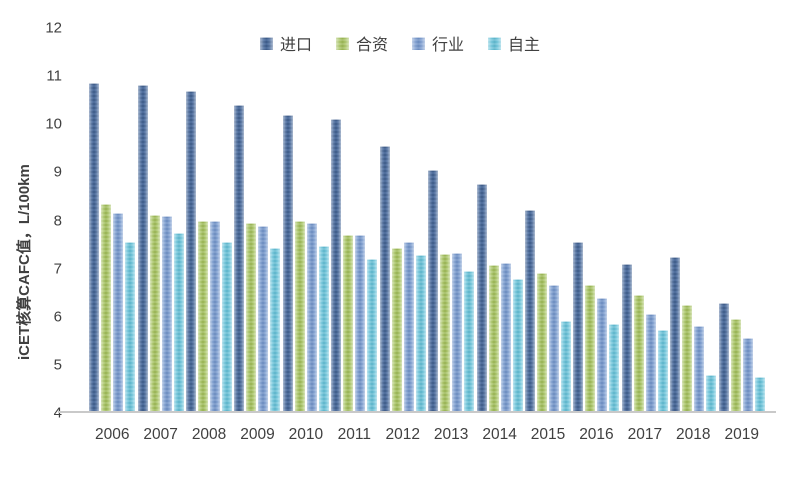 This screenshot has width=800, height=478. What do you see at coordinates (747, 375) in the screenshot?
I see `bar-industry-2019` at bounding box center [747, 375].